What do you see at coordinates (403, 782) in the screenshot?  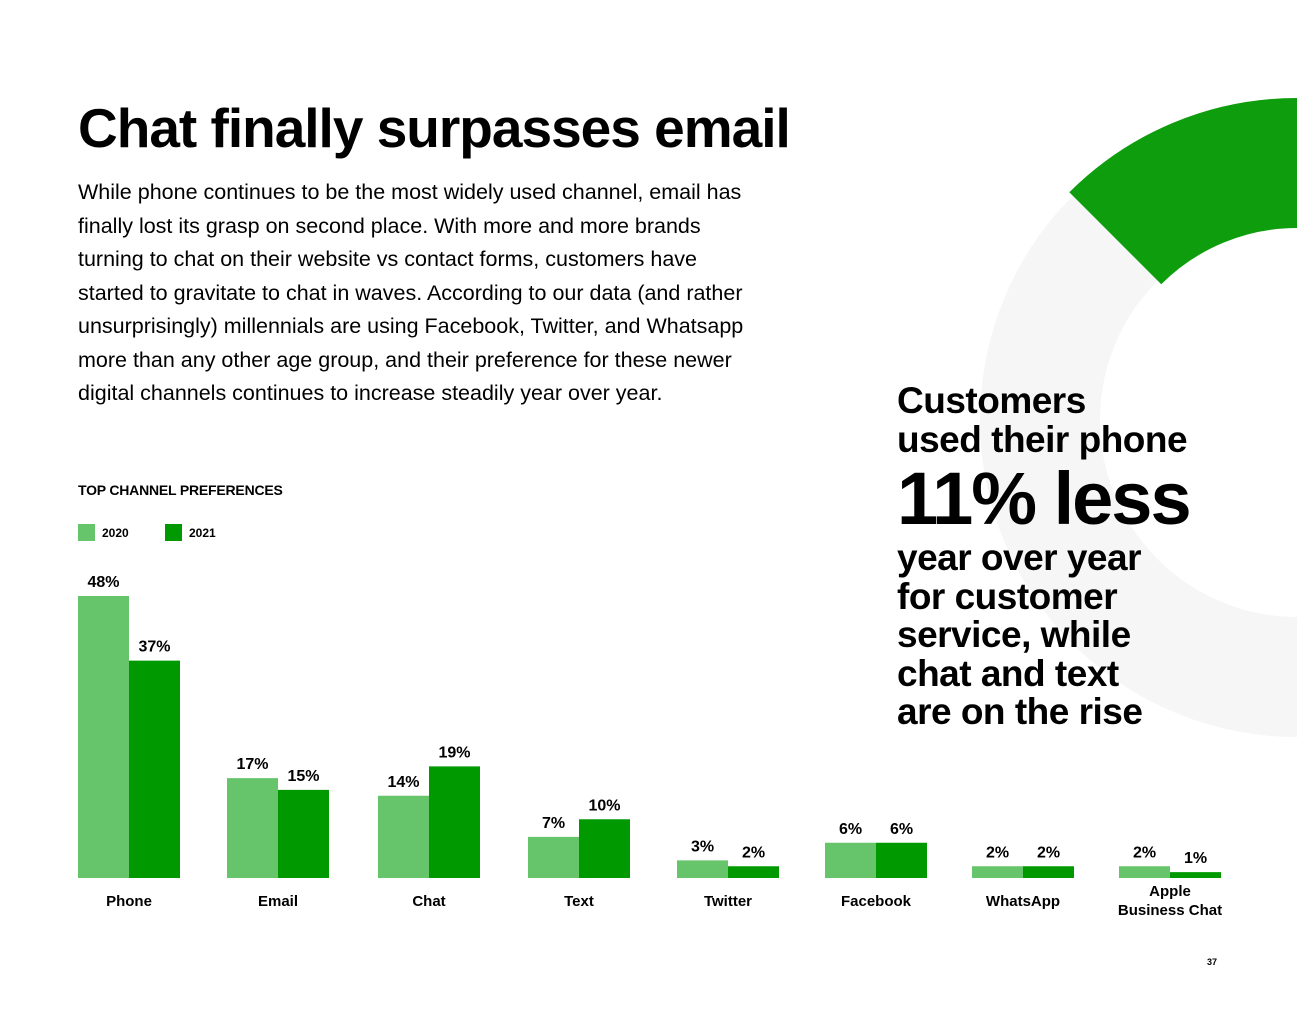 I see `data-label-chat-2020: 14%` at bounding box center [403, 782].